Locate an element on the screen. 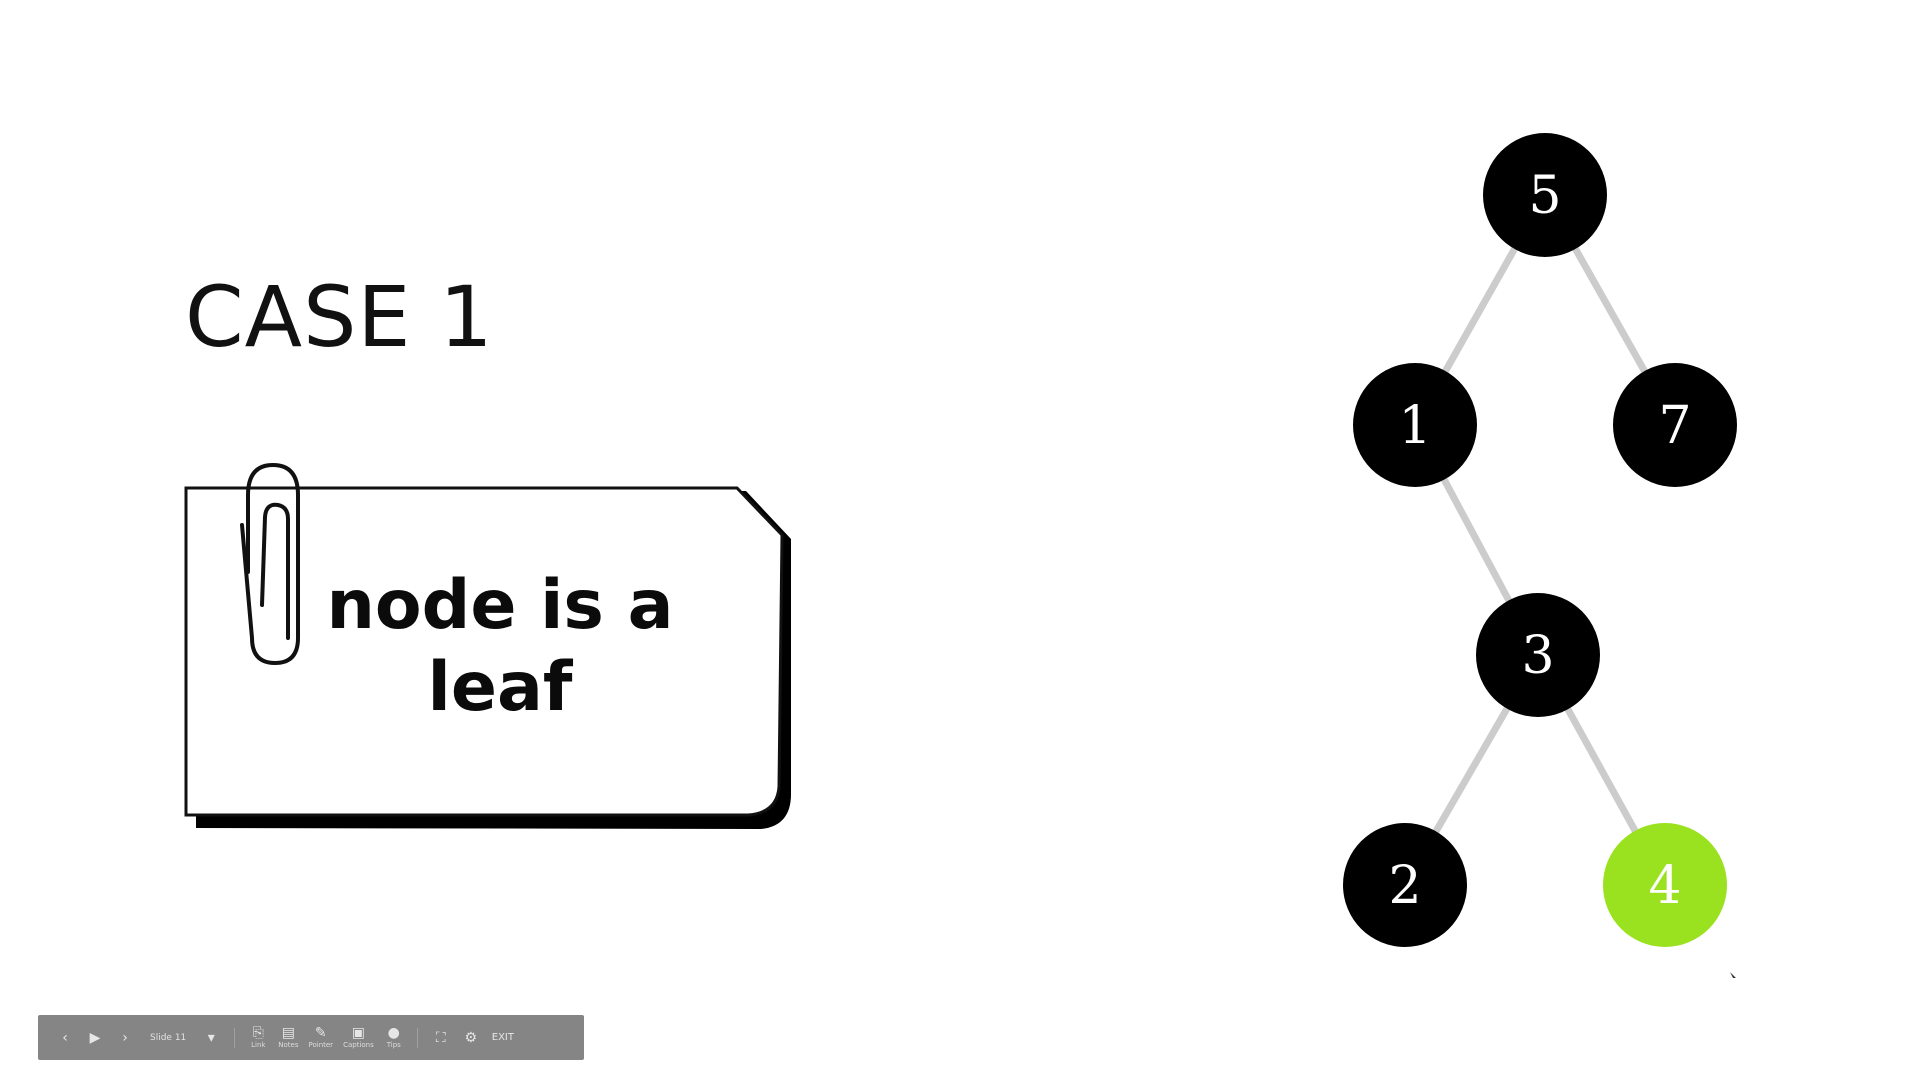 The height and width of the screenshot is (1080, 1920). slide-title: CASE 1 is located at coordinates (339, 317).